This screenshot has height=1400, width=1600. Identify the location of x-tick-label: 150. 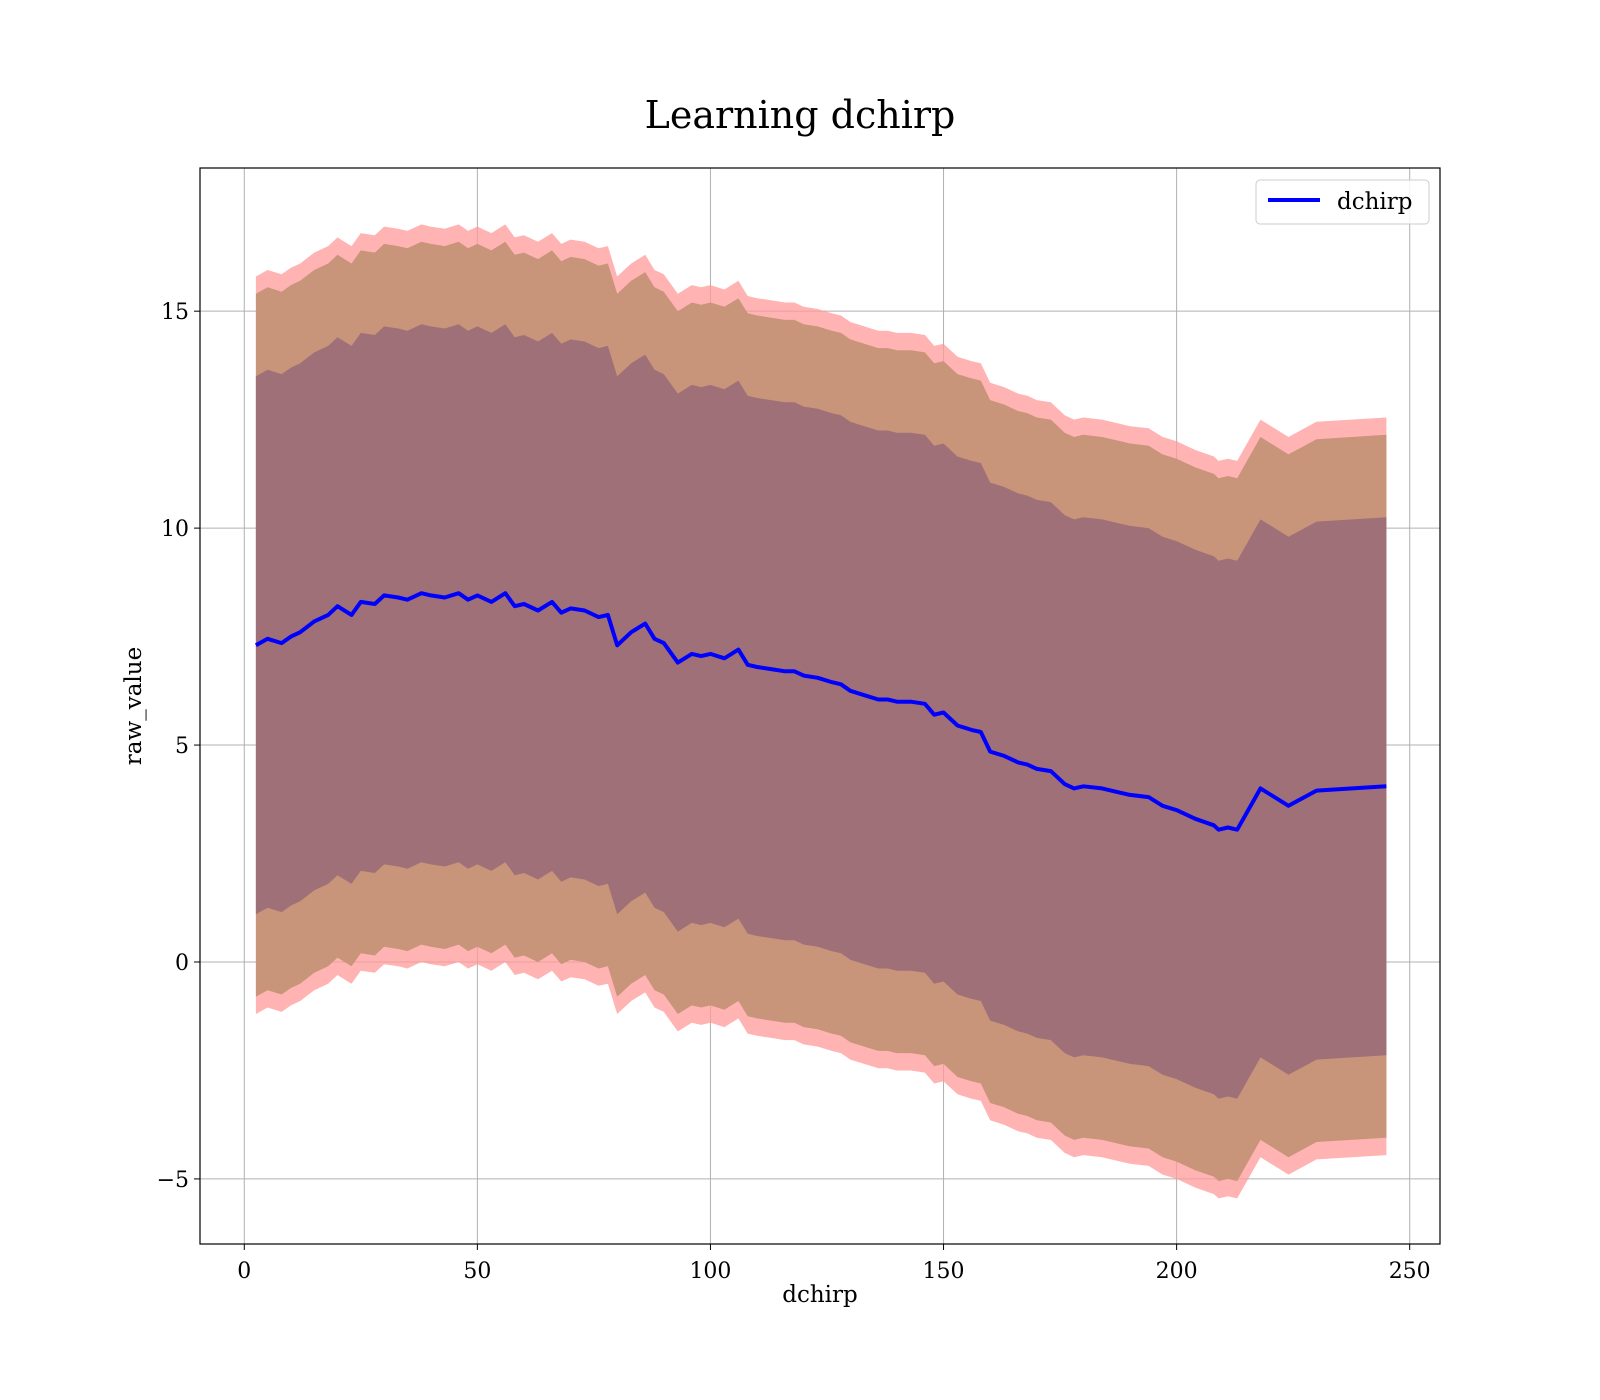
(944, 1271).